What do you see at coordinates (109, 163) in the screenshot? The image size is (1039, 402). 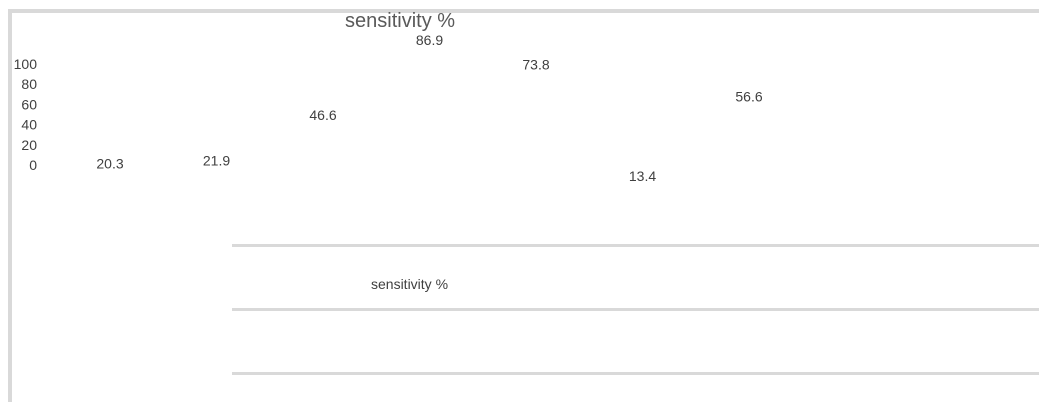 I see `data-label: 20.3` at bounding box center [109, 163].